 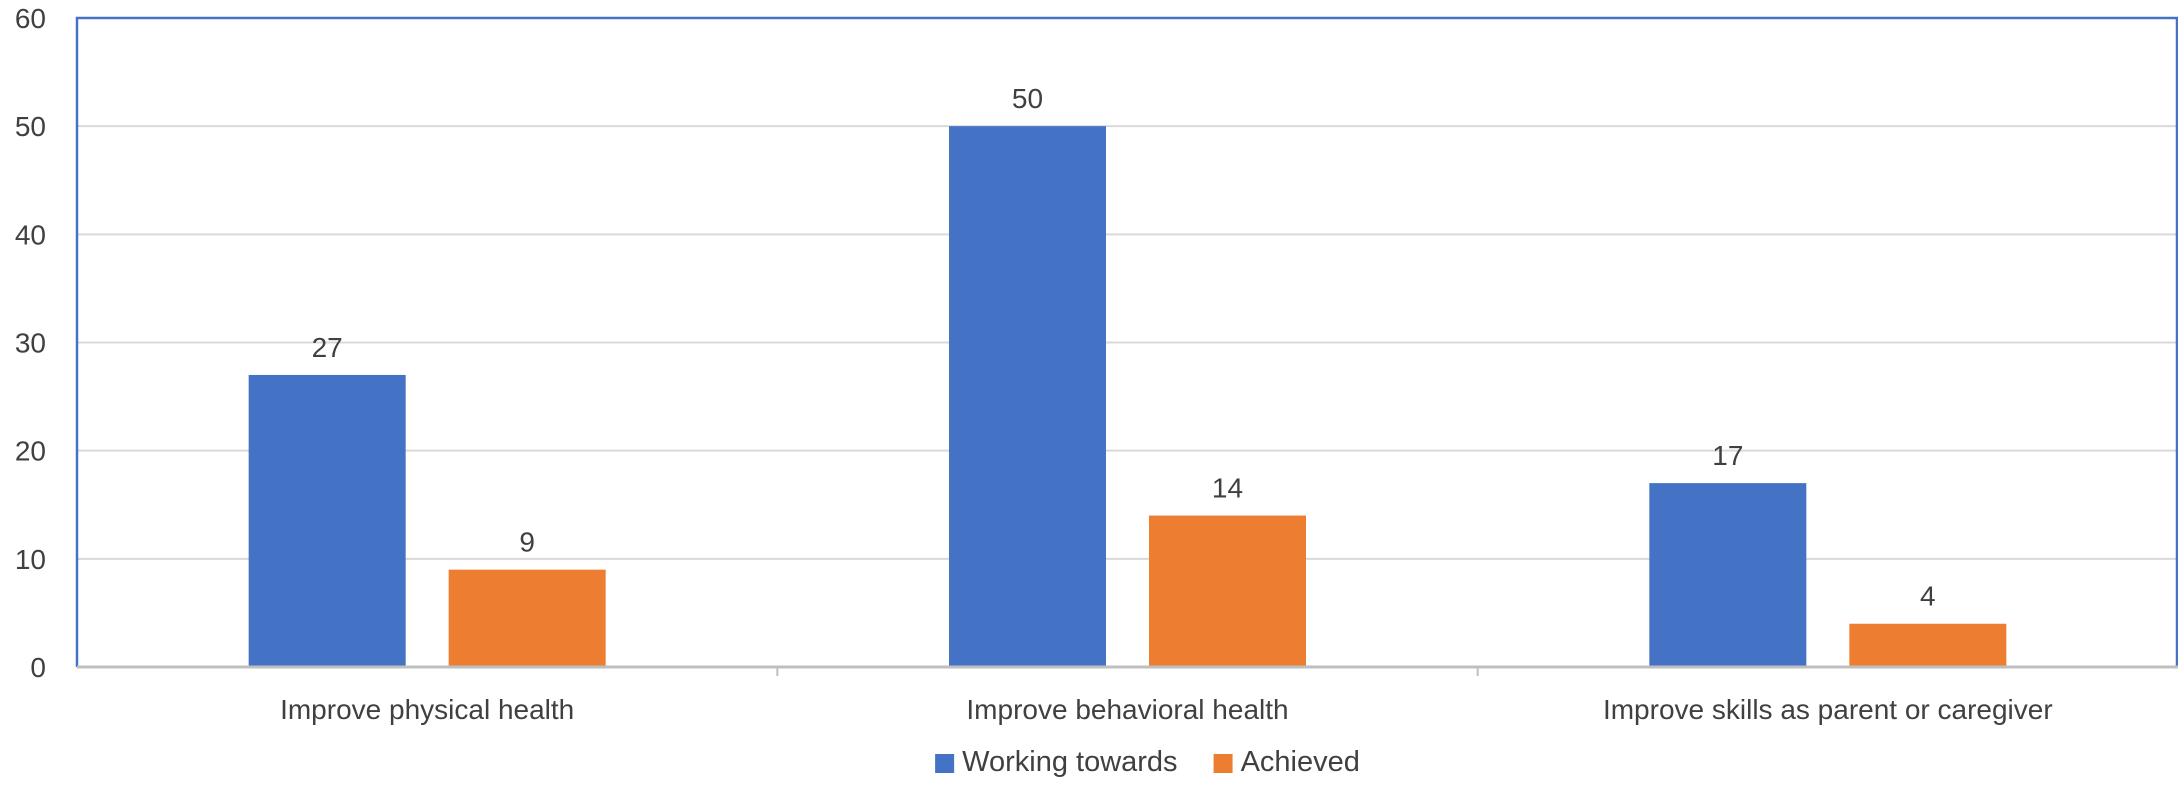 What do you see at coordinates (1027, 98) in the screenshot?
I see `data-label: 50` at bounding box center [1027, 98].